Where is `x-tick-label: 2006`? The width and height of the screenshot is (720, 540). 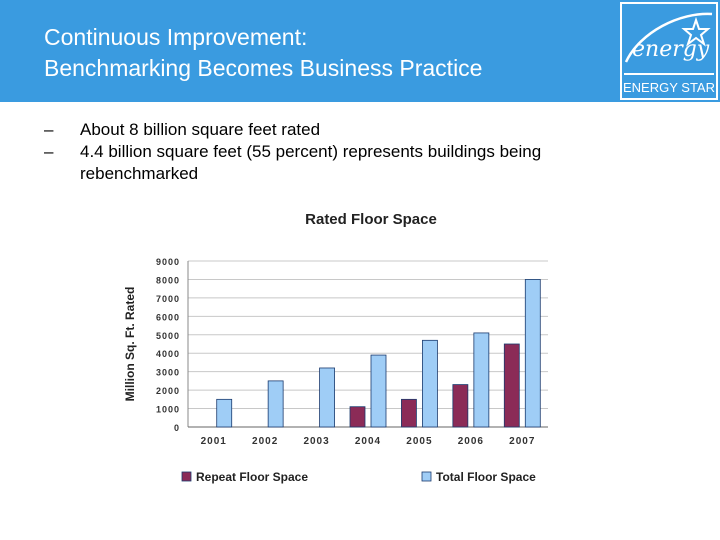
x-tick-label: 2006 is located at coordinates (471, 441).